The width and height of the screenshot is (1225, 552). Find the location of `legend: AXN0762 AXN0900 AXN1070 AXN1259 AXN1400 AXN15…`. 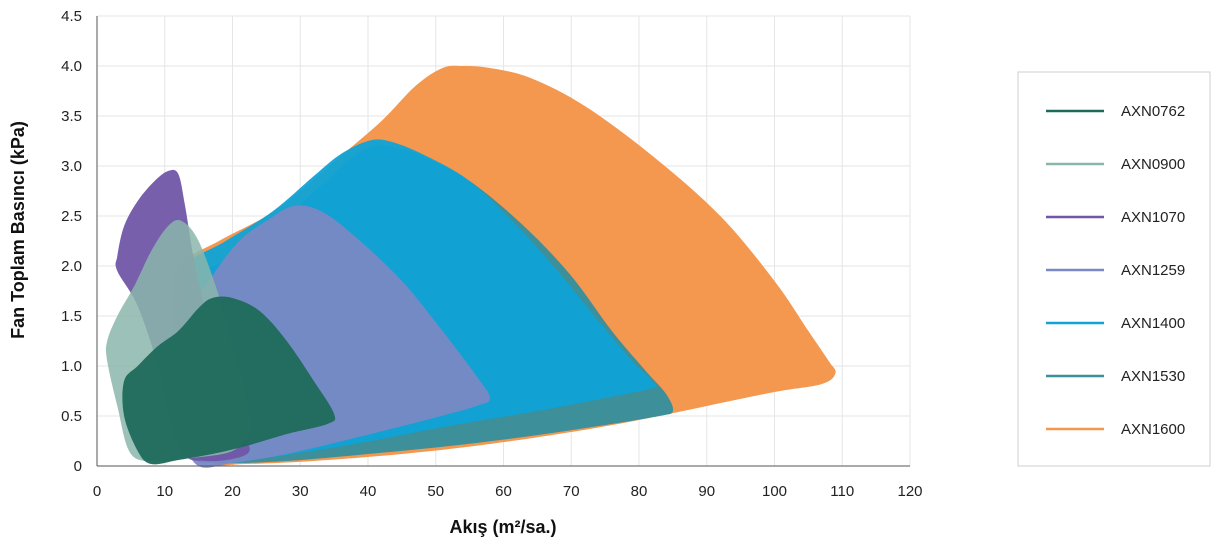

legend: AXN0762 AXN0900 AXN1070 AXN1259 AXN1400 AXN15… is located at coordinates (1114, 269).